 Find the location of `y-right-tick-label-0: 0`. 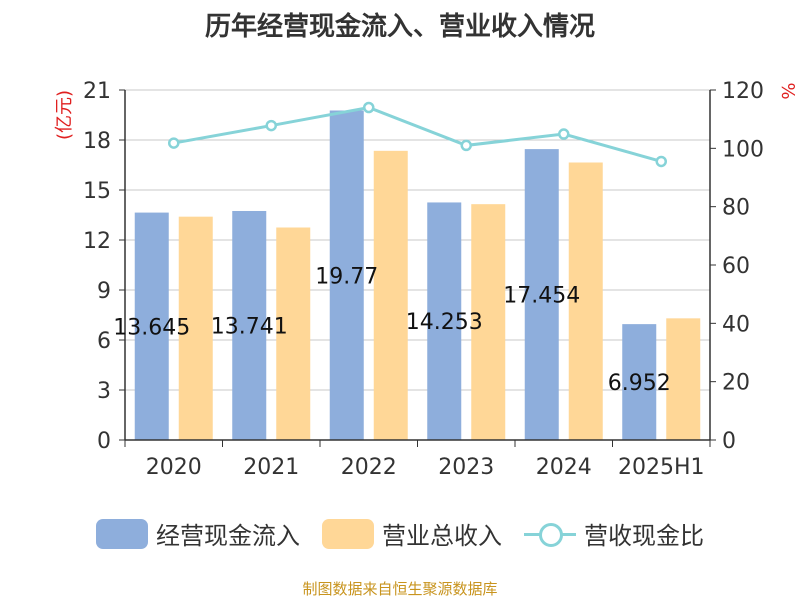

y-right-tick-label-0: 0 is located at coordinates (729, 441).